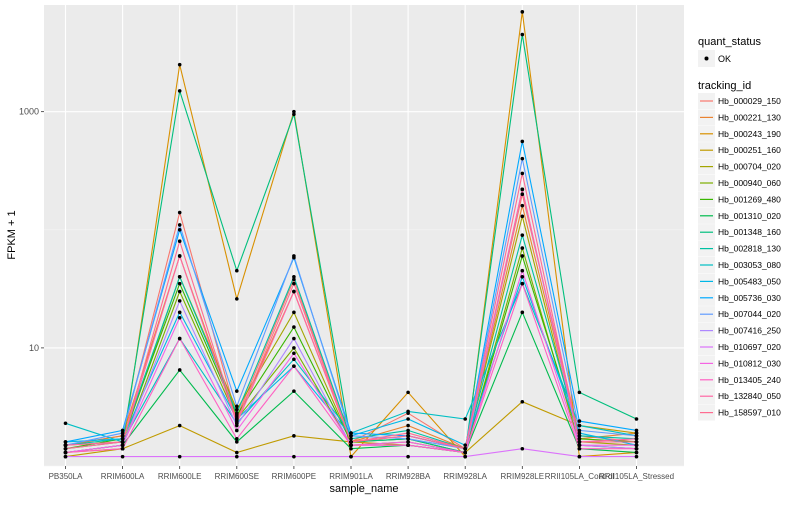  What do you see at coordinates (180, 476) in the screenshot?
I see `x-tick-label: RRIM600LE` at bounding box center [180, 476].